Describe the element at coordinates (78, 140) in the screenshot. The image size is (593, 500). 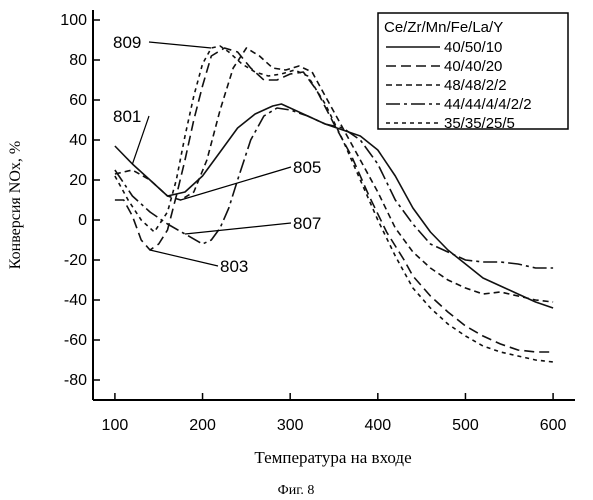
I see `y-tick-label: 40` at that location.